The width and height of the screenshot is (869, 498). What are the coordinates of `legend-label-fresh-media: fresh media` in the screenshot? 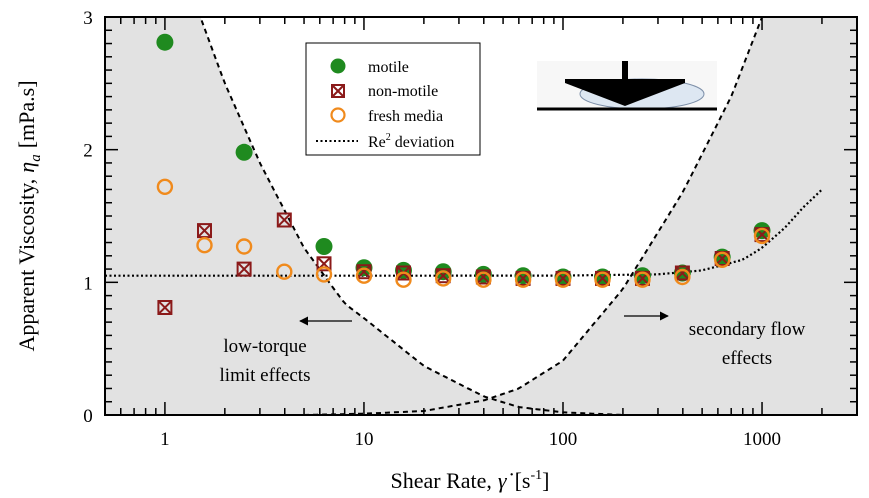 It's located at (405, 116).